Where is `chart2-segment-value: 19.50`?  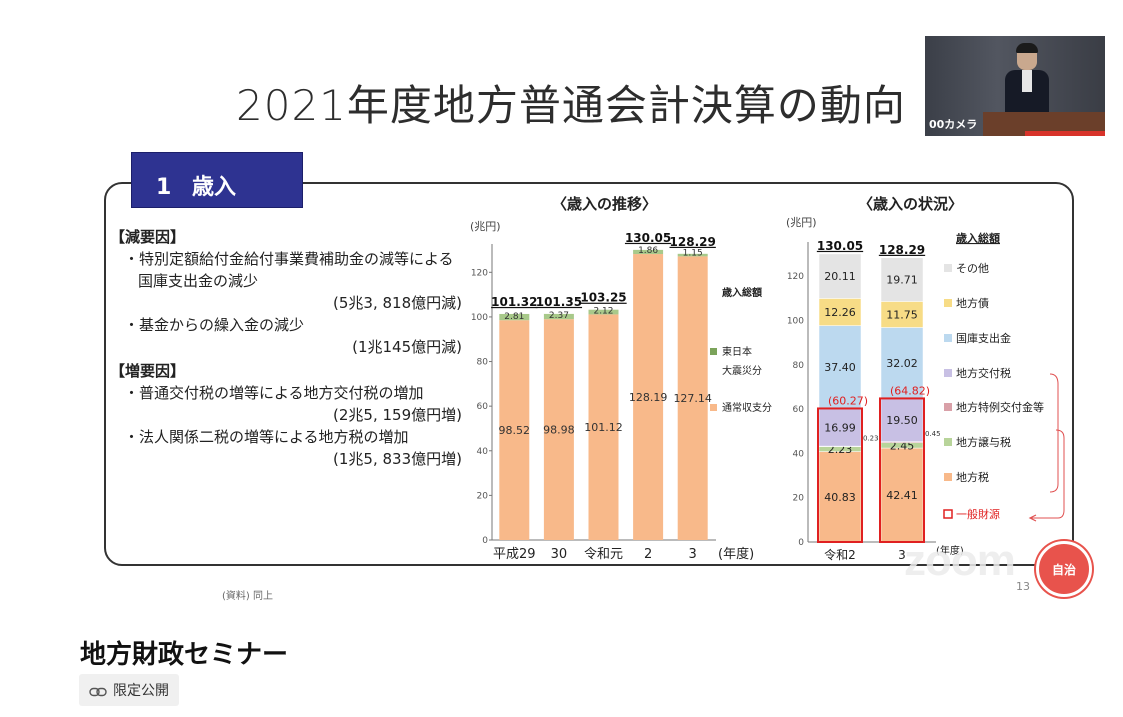 chart2-segment-value: 19.50 is located at coordinates (902, 420).